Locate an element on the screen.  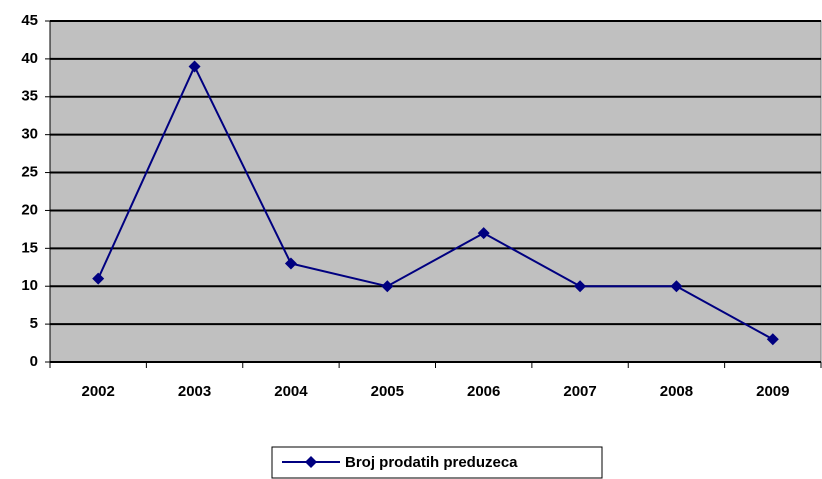
x-tick-label: 2007 is located at coordinates (579, 391).